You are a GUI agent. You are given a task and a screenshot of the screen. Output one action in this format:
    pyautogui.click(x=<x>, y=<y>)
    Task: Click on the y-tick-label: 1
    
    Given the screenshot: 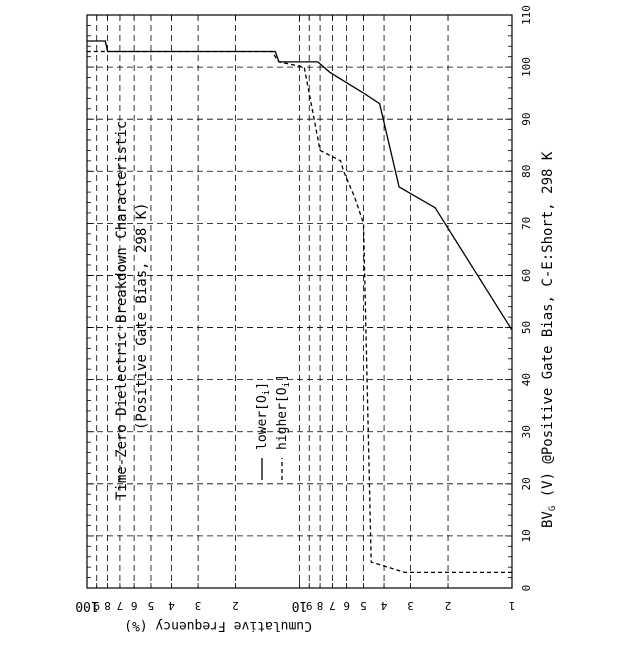 What is the action you would take?
    pyautogui.click(x=512, y=605)
    